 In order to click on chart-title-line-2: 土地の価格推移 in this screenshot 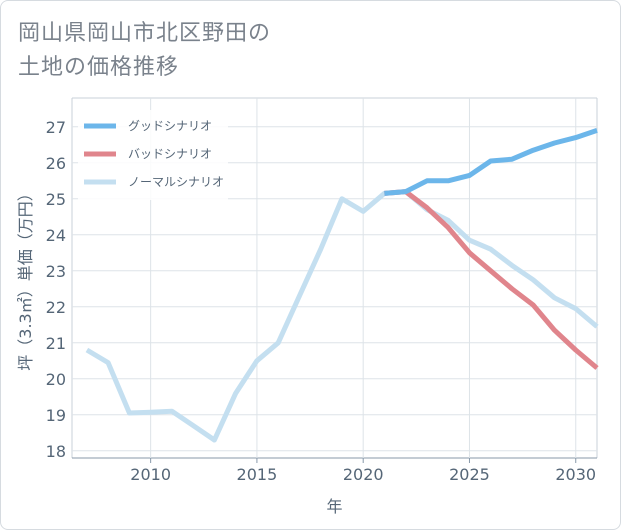, I will do `click(99, 67)`.